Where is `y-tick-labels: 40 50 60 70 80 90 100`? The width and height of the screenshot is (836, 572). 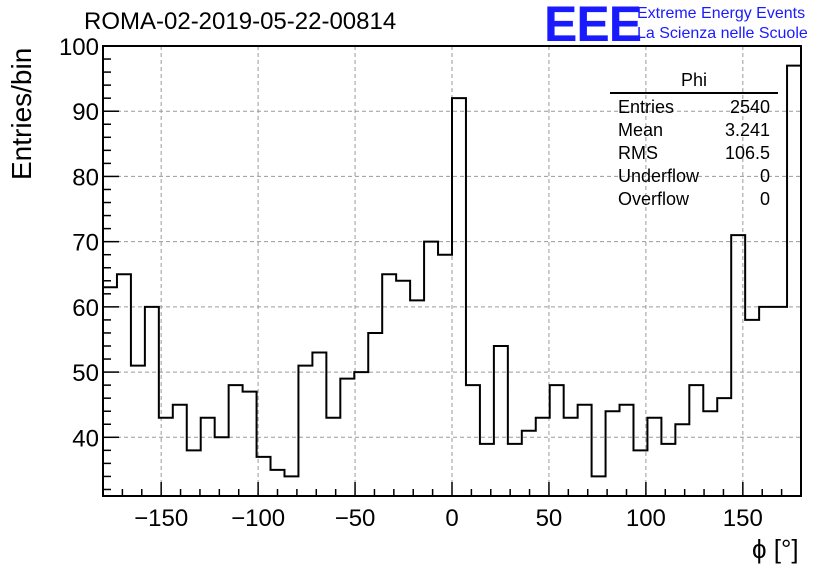
y-tick-labels: 40 50 60 70 80 90 100 is located at coordinates (79, 243).